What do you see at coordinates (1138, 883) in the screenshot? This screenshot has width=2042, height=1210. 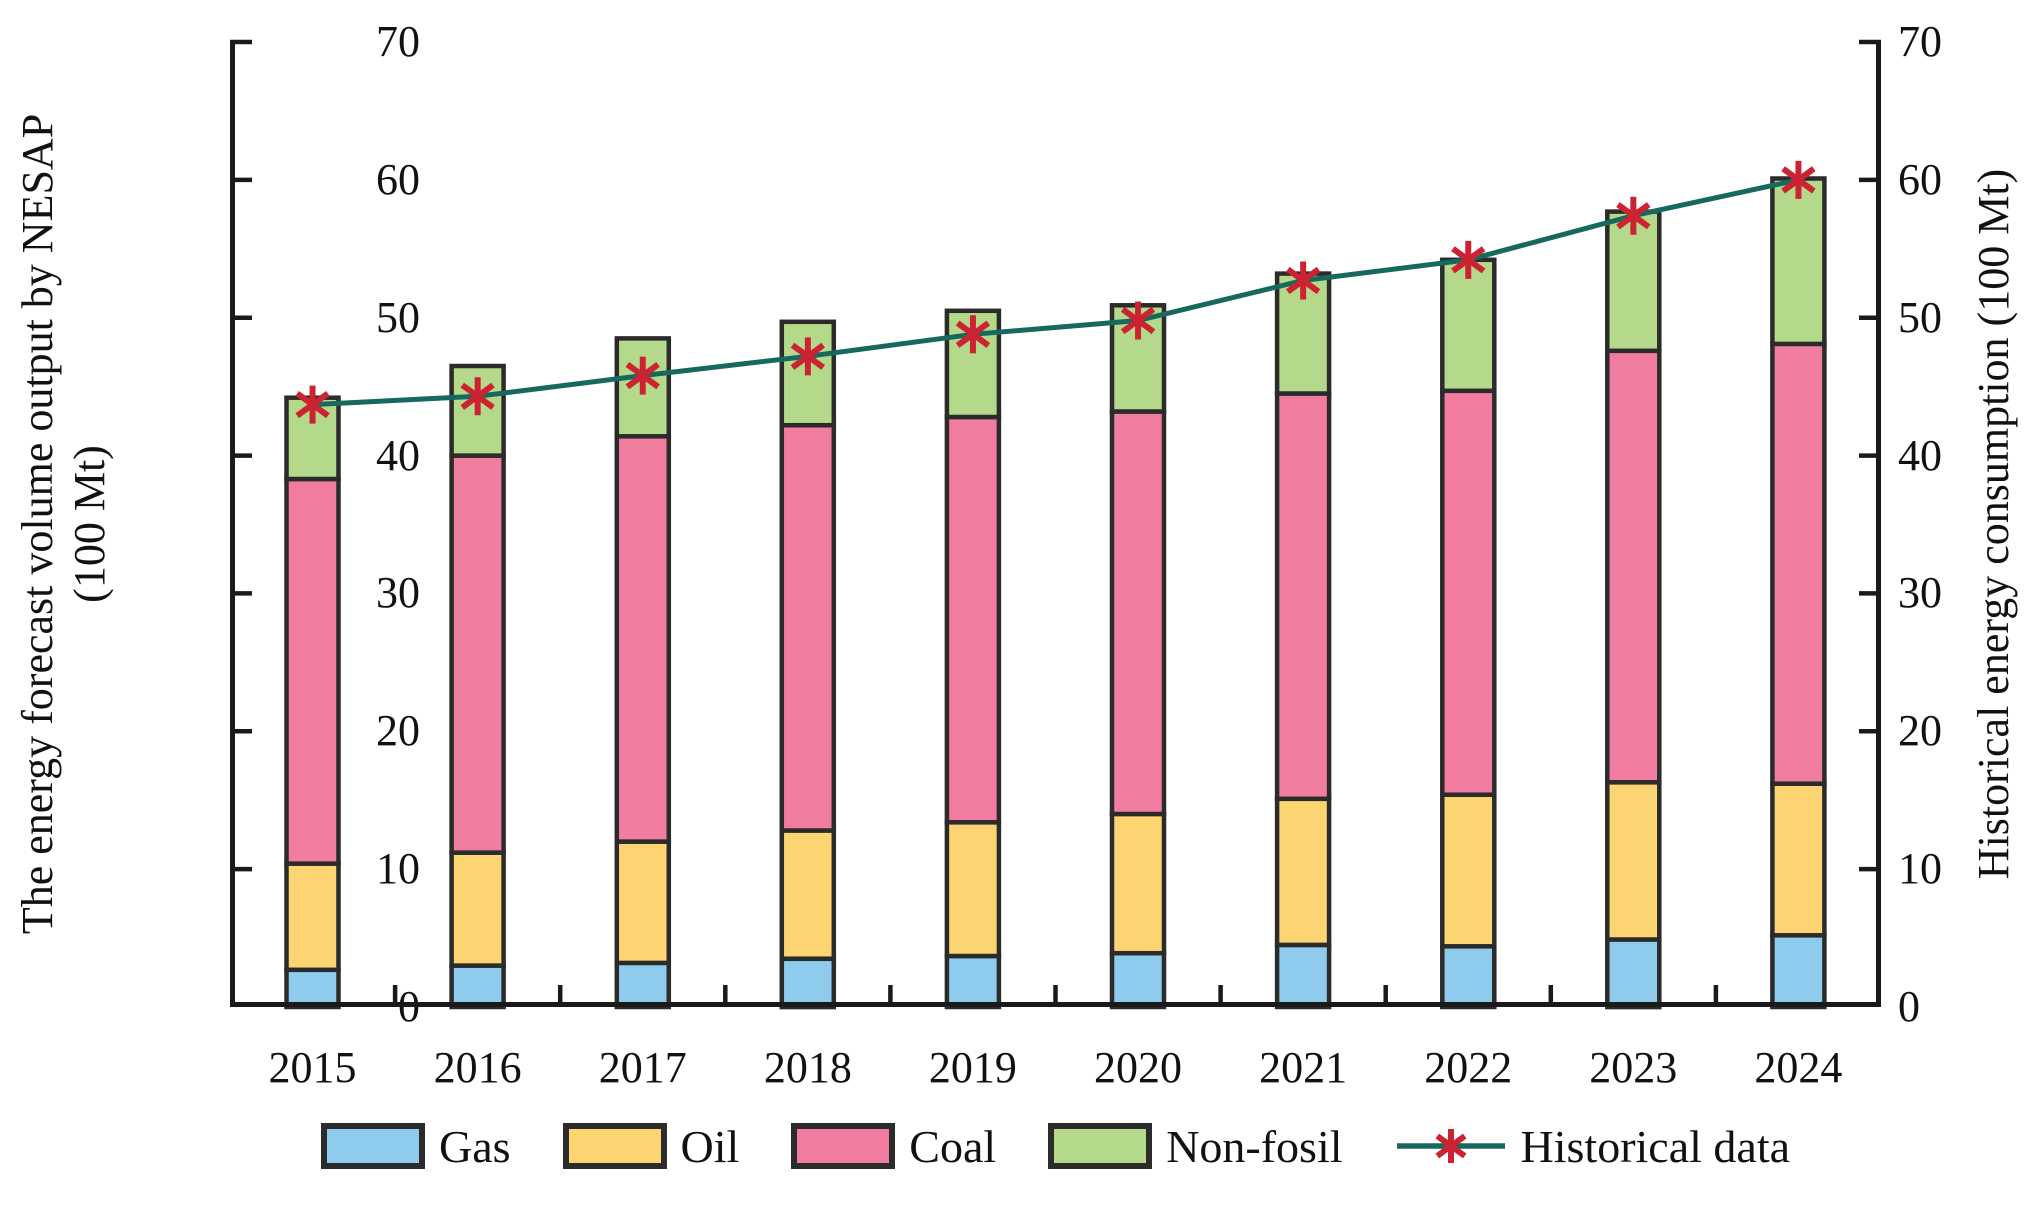 I see `bar-segment-oil-2020` at bounding box center [1138, 883].